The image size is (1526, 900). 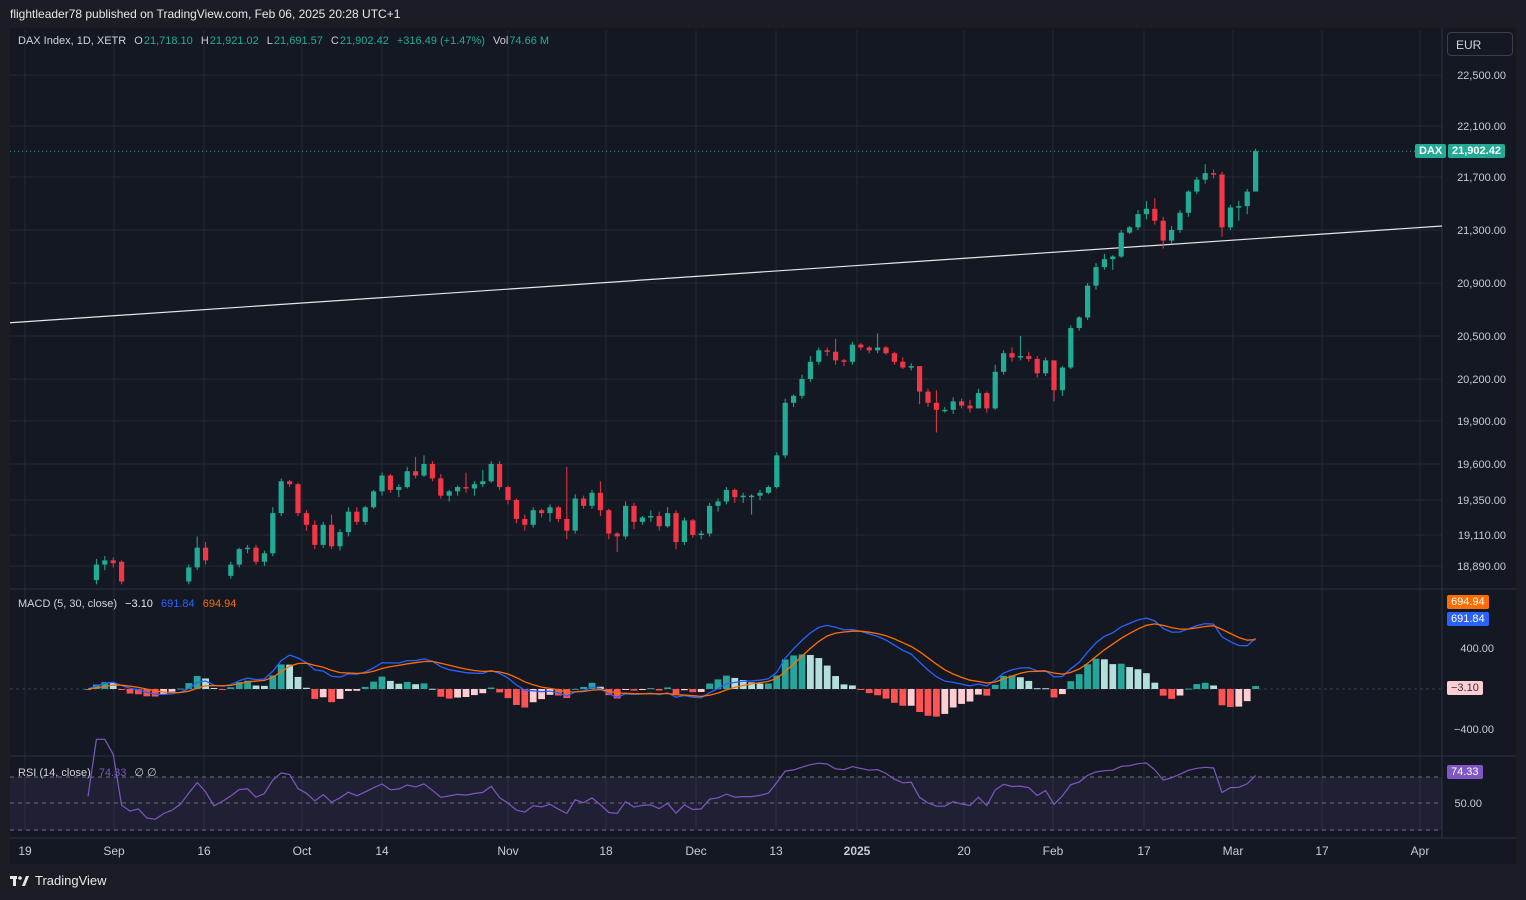 What do you see at coordinates (178, 604) in the screenshot?
I see `macd-line-value: 691.84` at bounding box center [178, 604].